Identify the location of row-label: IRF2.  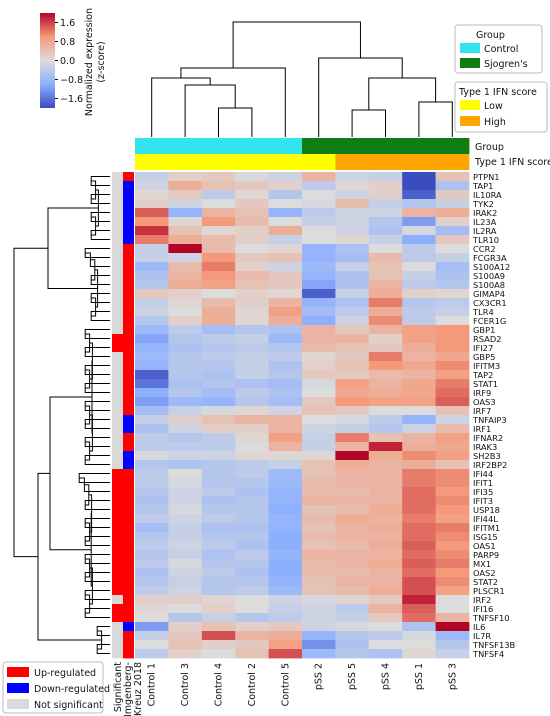
(482, 600).